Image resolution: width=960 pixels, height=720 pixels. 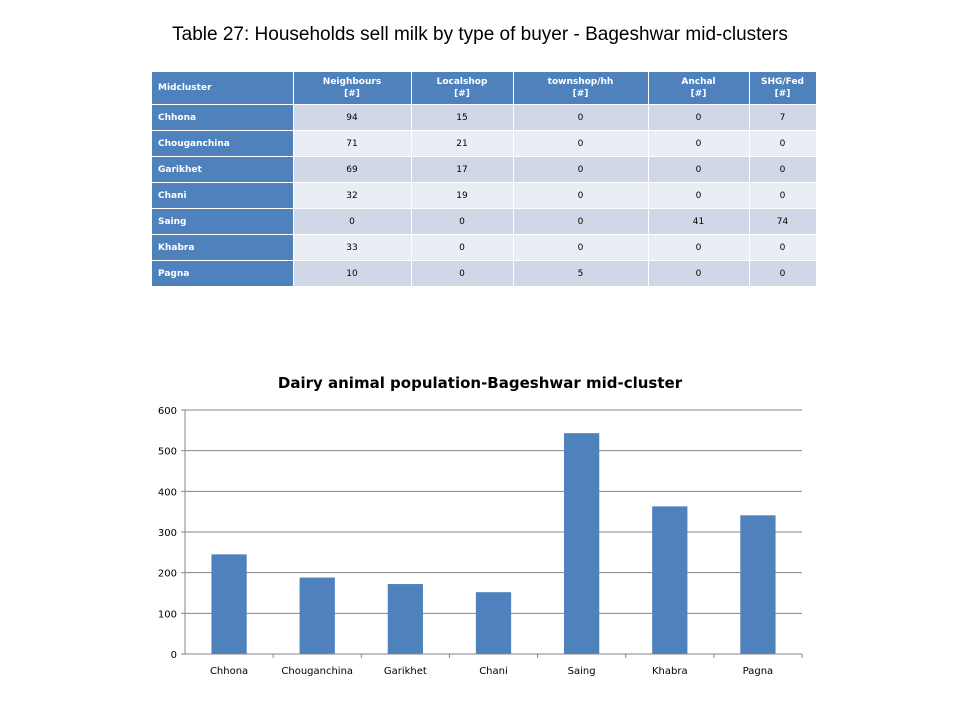 What do you see at coordinates (462, 169) in the screenshot?
I see `table-cell: 17` at bounding box center [462, 169].